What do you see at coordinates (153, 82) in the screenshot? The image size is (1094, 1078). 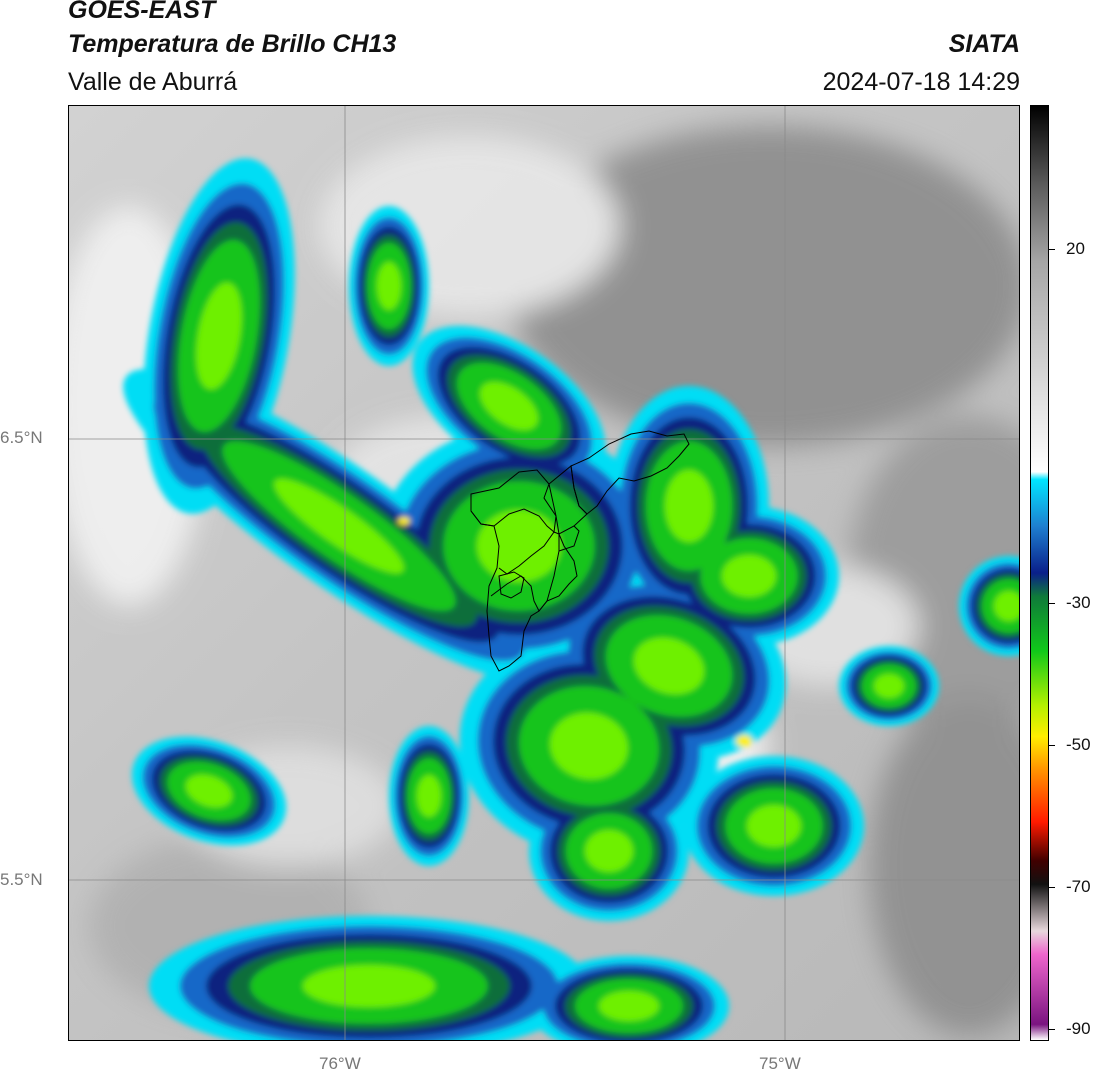 I see `region-subtitle: Valle de Aburrá` at bounding box center [153, 82].